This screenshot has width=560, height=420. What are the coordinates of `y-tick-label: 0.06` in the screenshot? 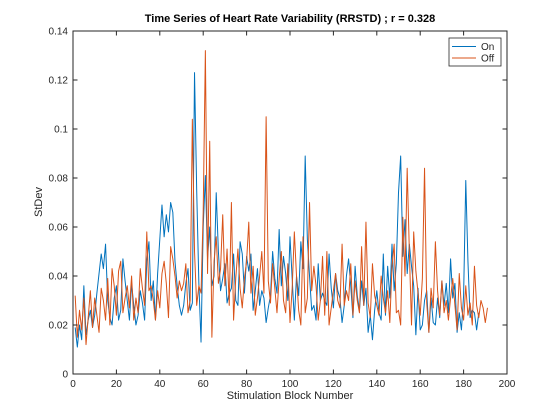 It's located at (59, 228).